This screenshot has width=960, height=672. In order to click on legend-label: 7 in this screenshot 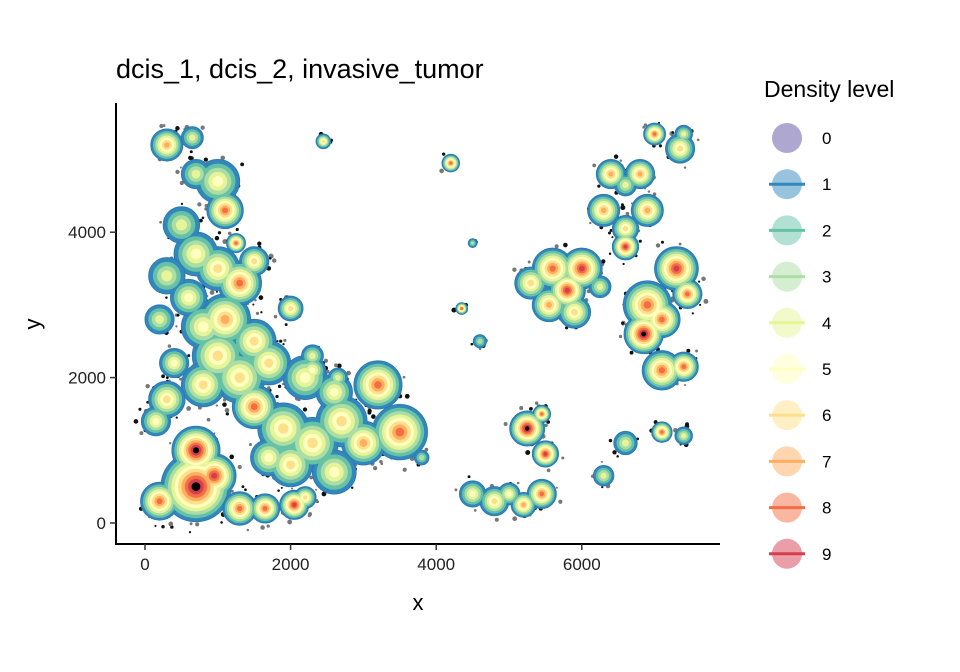, I will do `click(826, 461)`.